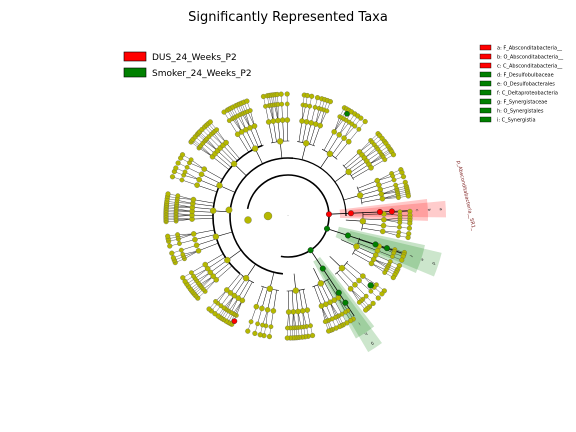  Describe the element at coordinates (351, 310) in the screenshot. I see `clade-highlight-band-outer` at that location.